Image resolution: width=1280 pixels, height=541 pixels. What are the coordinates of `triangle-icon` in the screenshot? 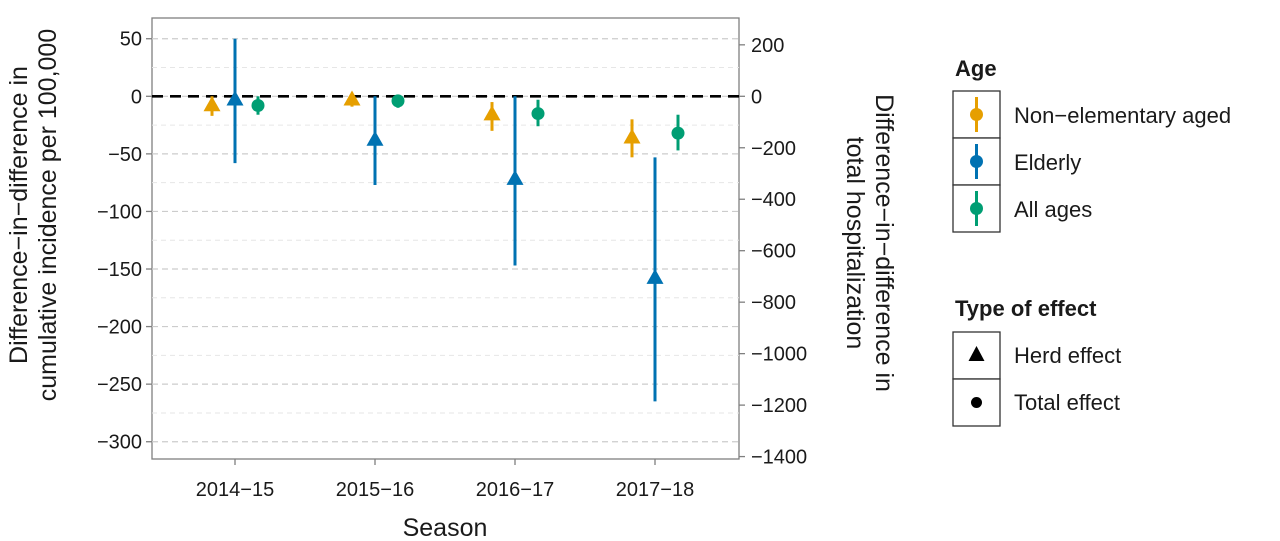 It's located at (976, 353).